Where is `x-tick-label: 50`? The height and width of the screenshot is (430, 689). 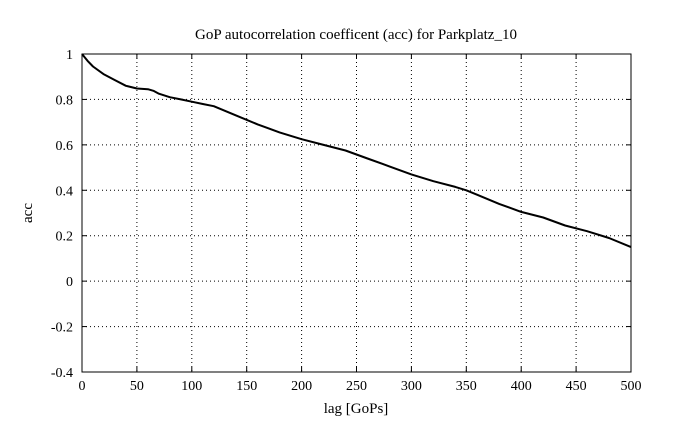 x-tick-label: 50 is located at coordinates (137, 386).